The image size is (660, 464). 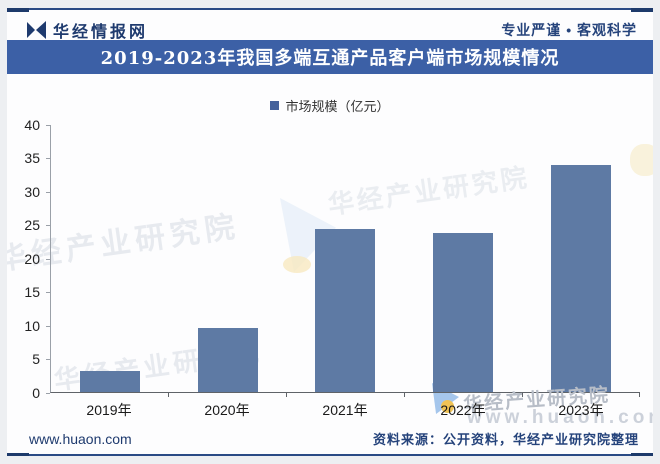 I want to click on y-axis-tick-label: 40, so click(x=32, y=125).